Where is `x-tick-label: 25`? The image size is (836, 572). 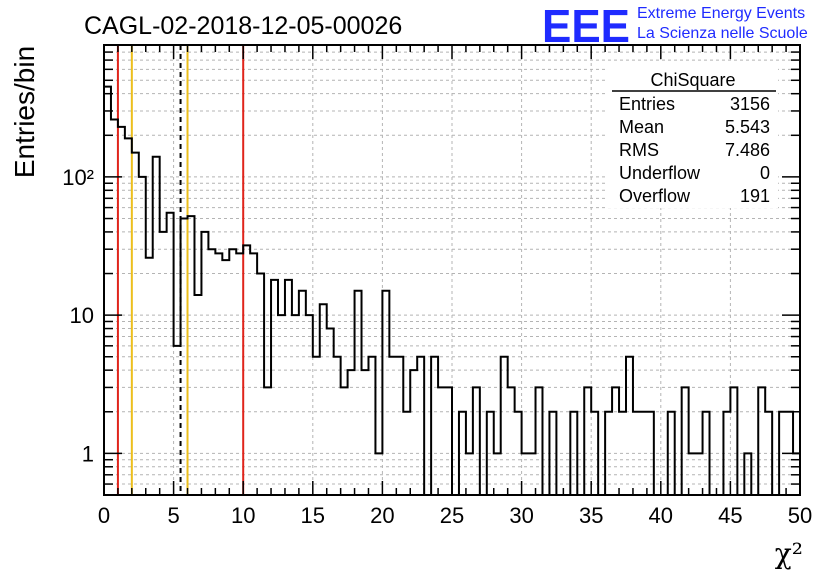
x-tick-label: 25 is located at coordinates (452, 515).